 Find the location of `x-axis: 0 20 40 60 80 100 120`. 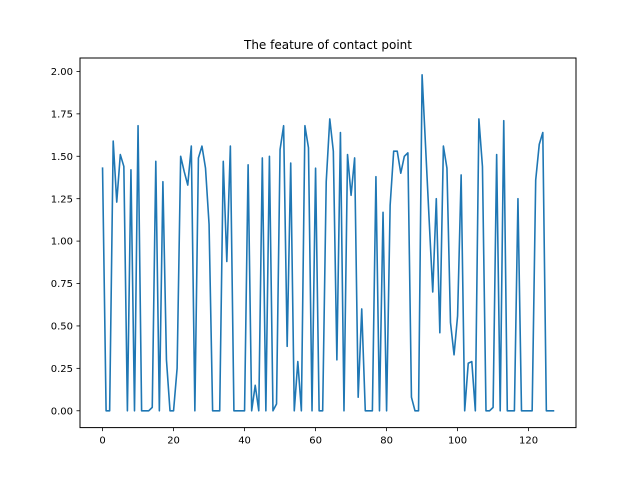

x-axis: 0 20 40 60 80 100 120 is located at coordinates (318, 437).